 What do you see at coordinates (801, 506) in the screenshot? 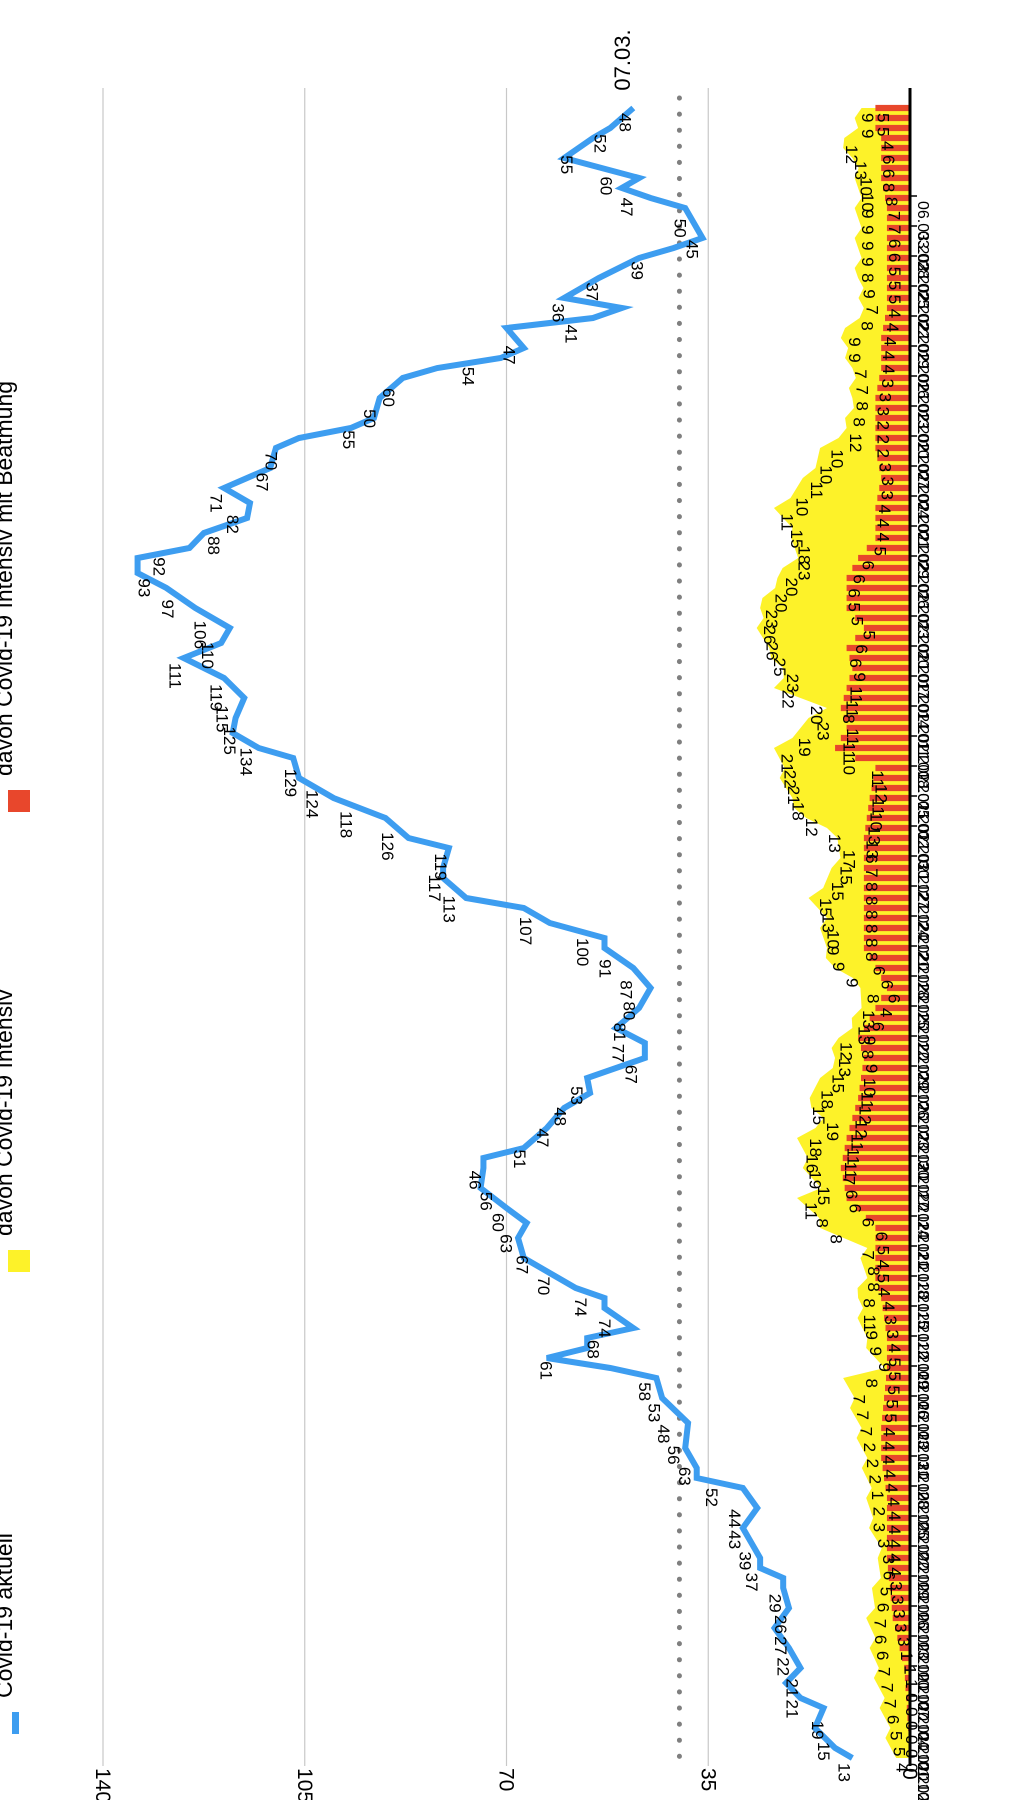
I see `intensiv-data-label: 10` at bounding box center [801, 506].